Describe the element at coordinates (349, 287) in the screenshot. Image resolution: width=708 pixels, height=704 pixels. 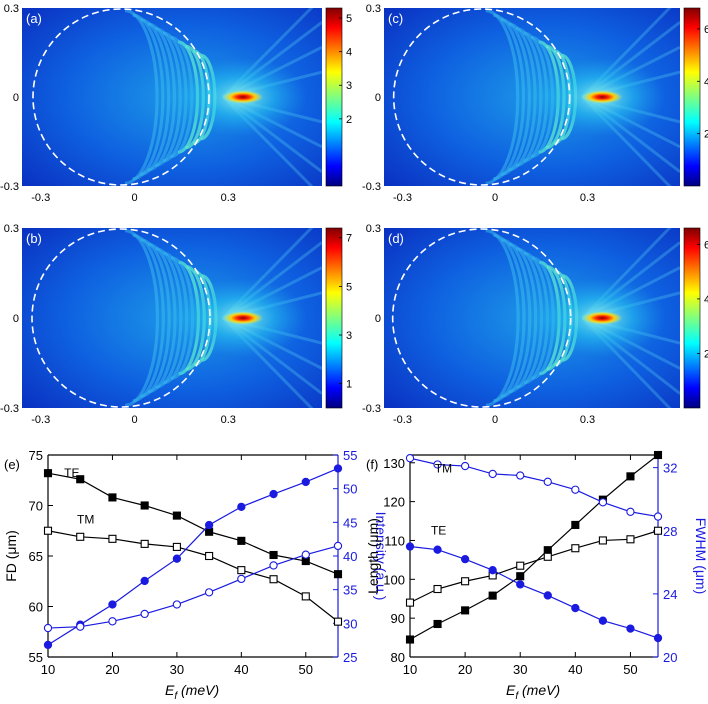
I see `colorbar-tick-label: 5` at that location.